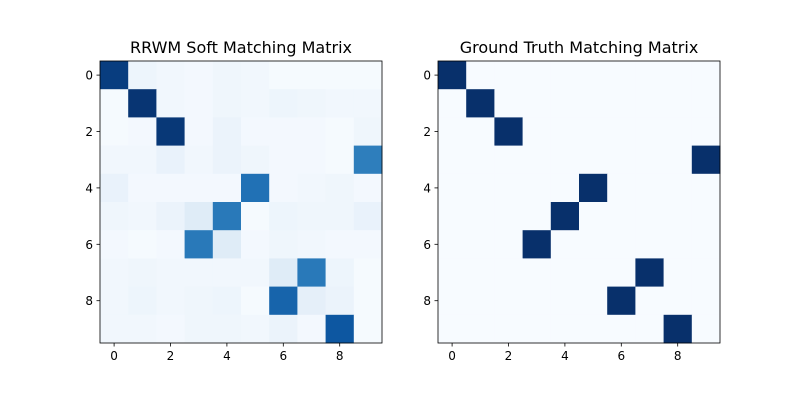  Describe the element at coordinates (452, 103) in the screenshot. I see `heatmap-cell-r1-c0` at that location.